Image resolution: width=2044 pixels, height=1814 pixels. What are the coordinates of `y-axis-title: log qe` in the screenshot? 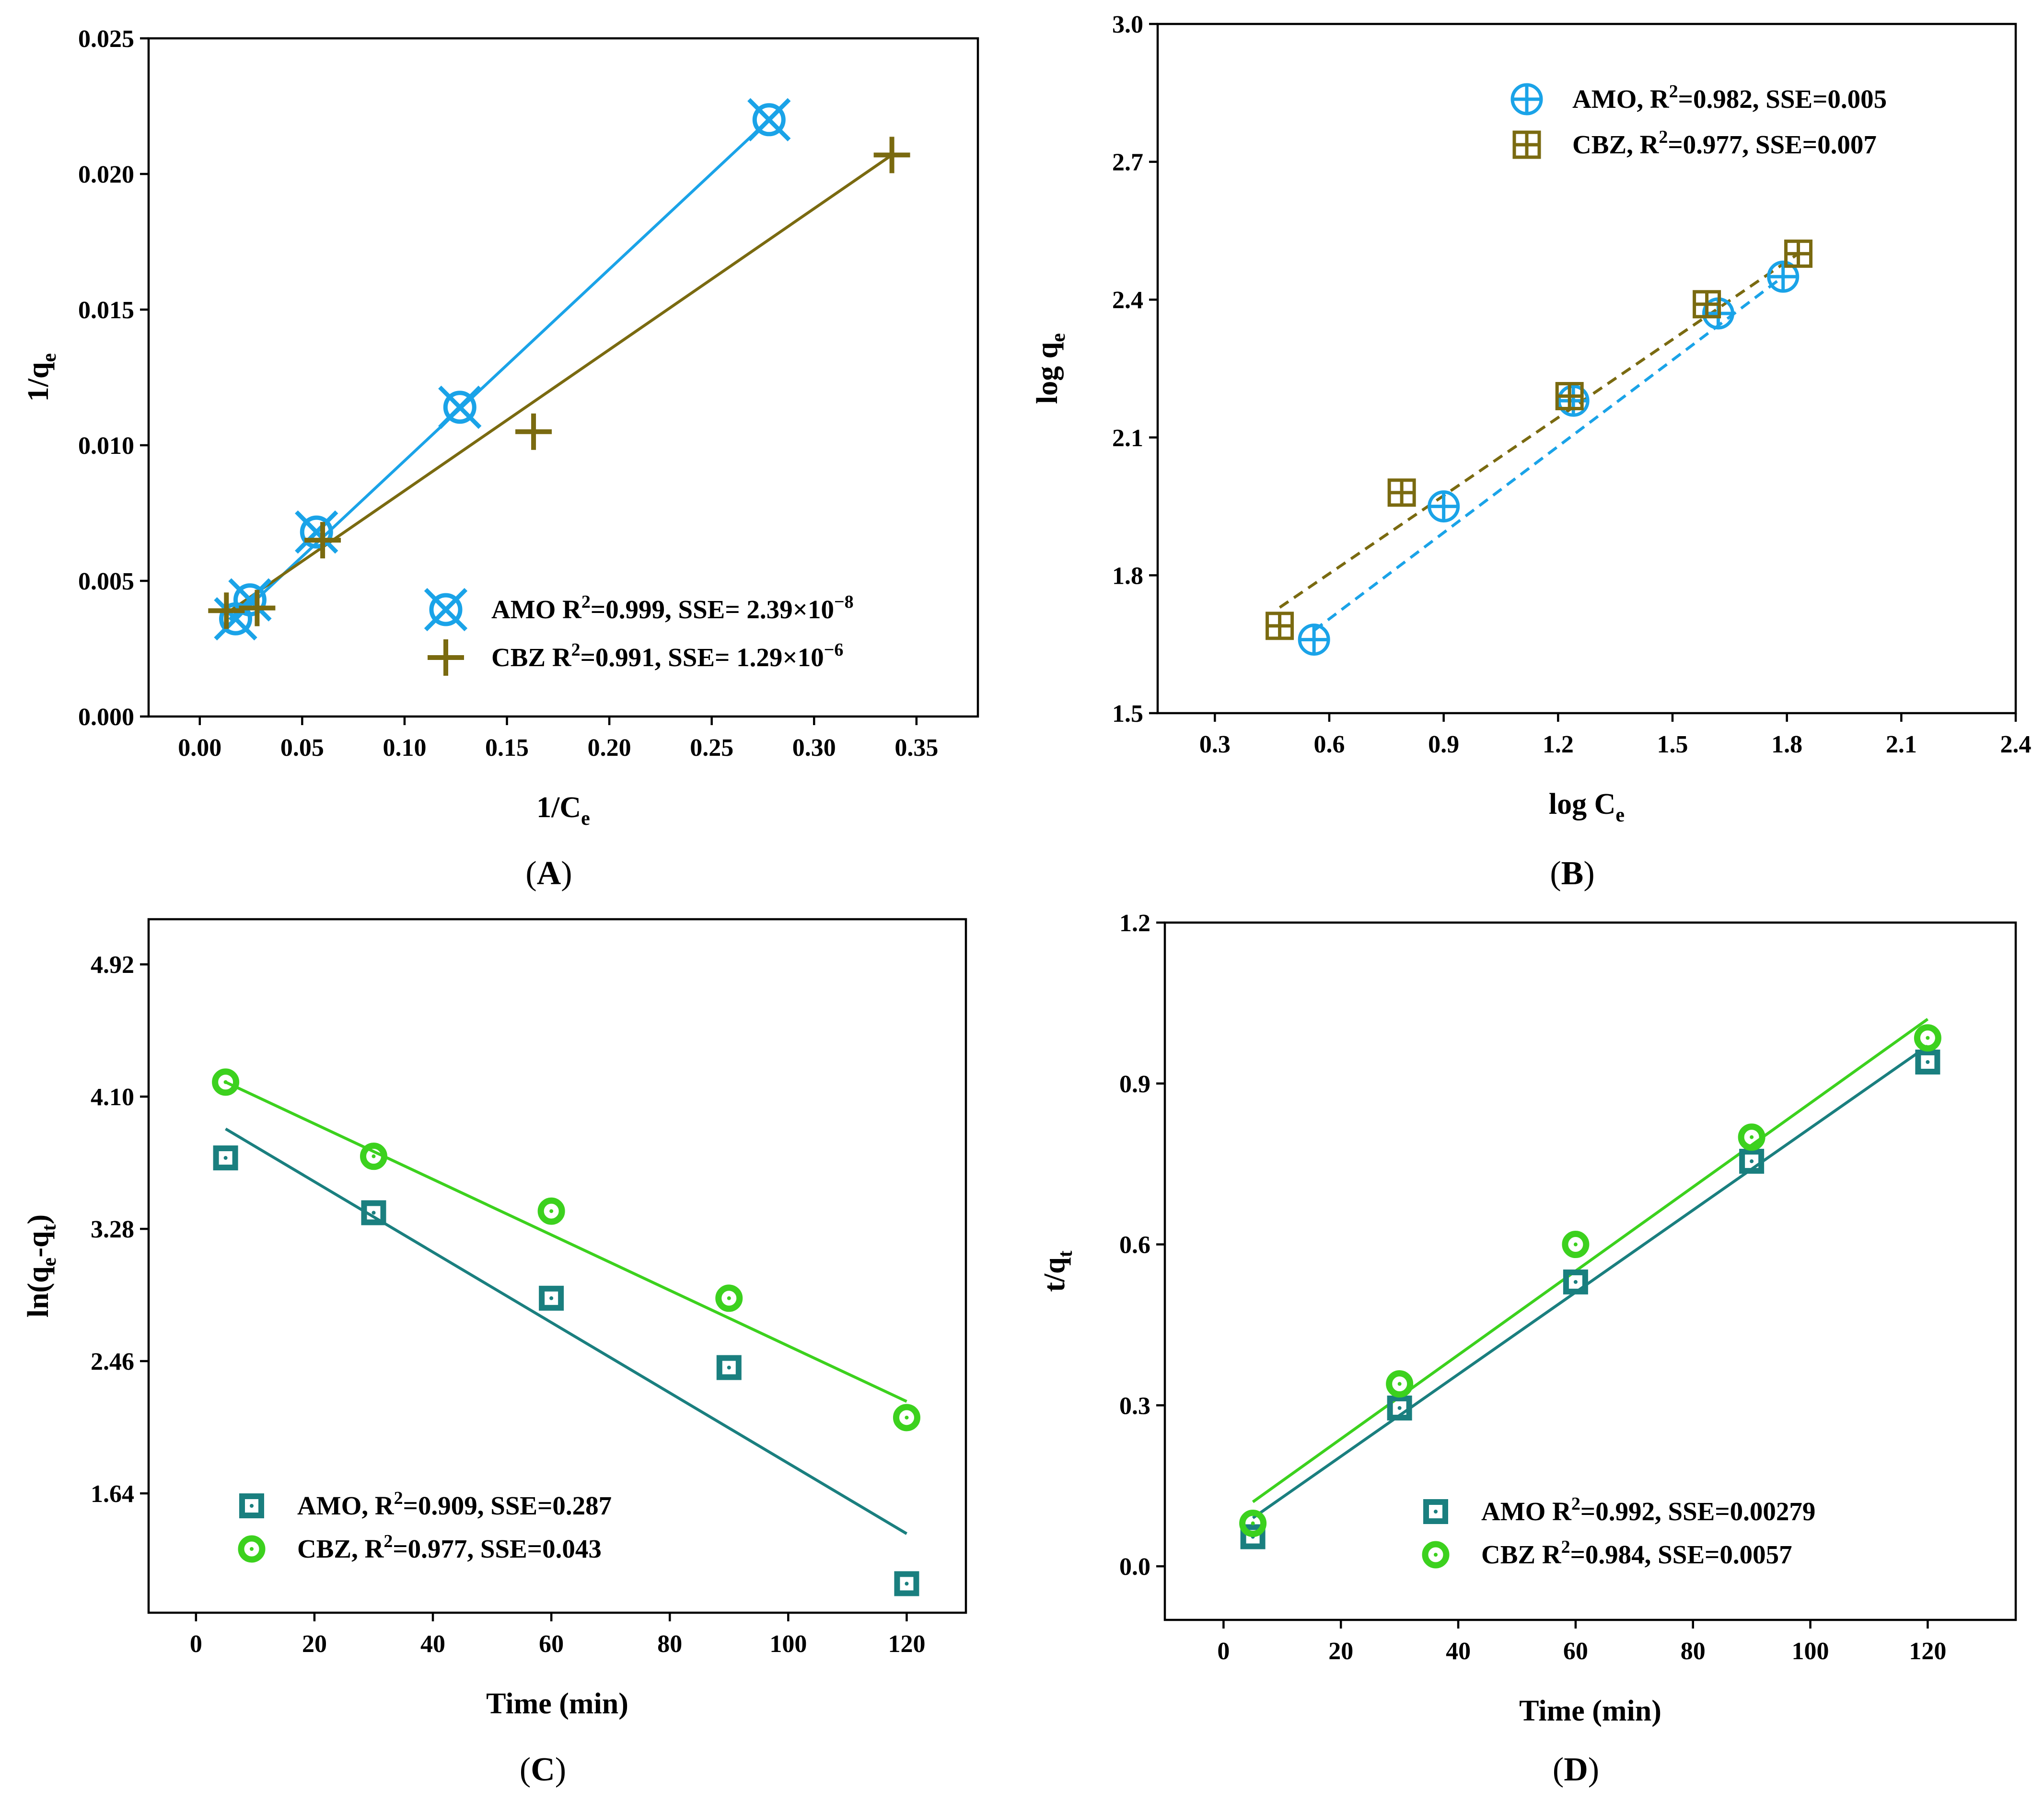 It's located at (1050, 369).